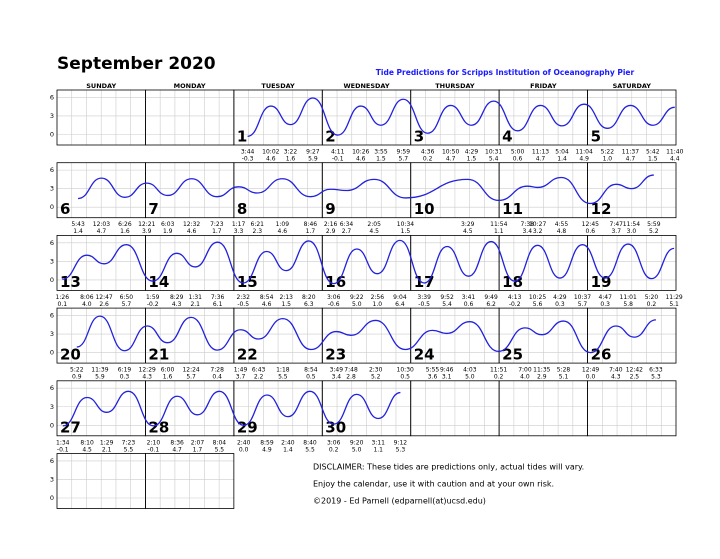 The image size is (720, 559). Describe the element at coordinates (311, 231) in the screenshot. I see `tide-height: 1.7` at that location.